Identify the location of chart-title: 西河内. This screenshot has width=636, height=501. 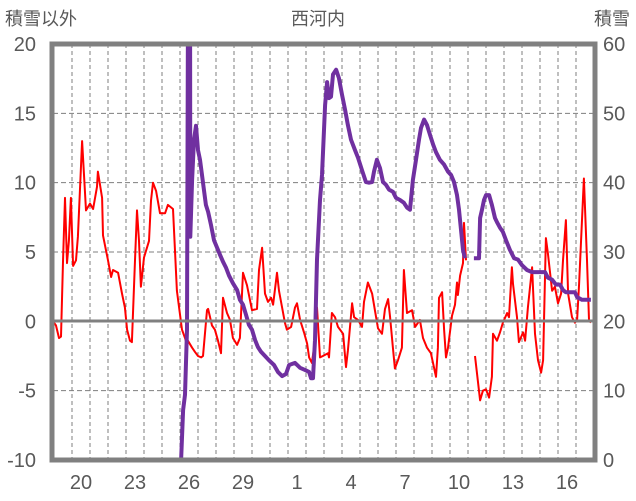
(318, 19).